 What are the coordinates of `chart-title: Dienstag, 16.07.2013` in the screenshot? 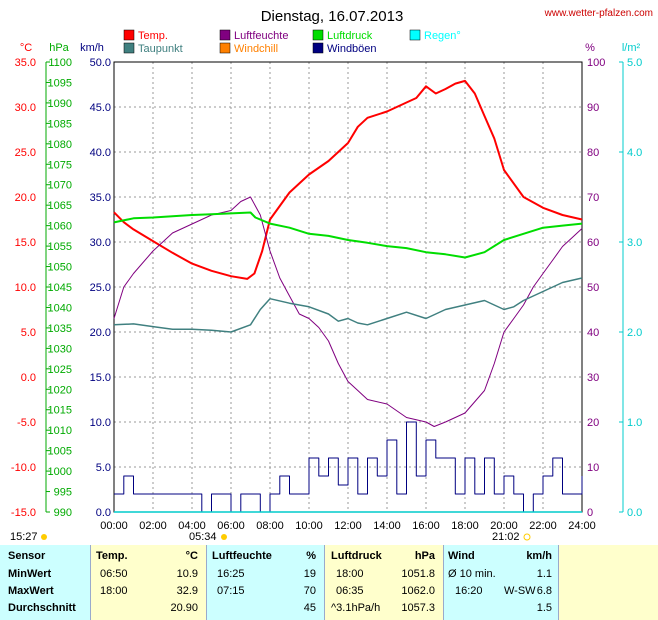 It's located at (332, 16).